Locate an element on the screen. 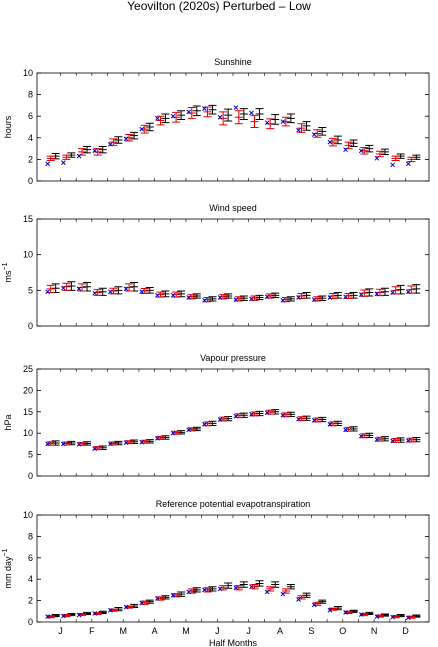  y-tick-label: 2 is located at coordinates (30, 159).